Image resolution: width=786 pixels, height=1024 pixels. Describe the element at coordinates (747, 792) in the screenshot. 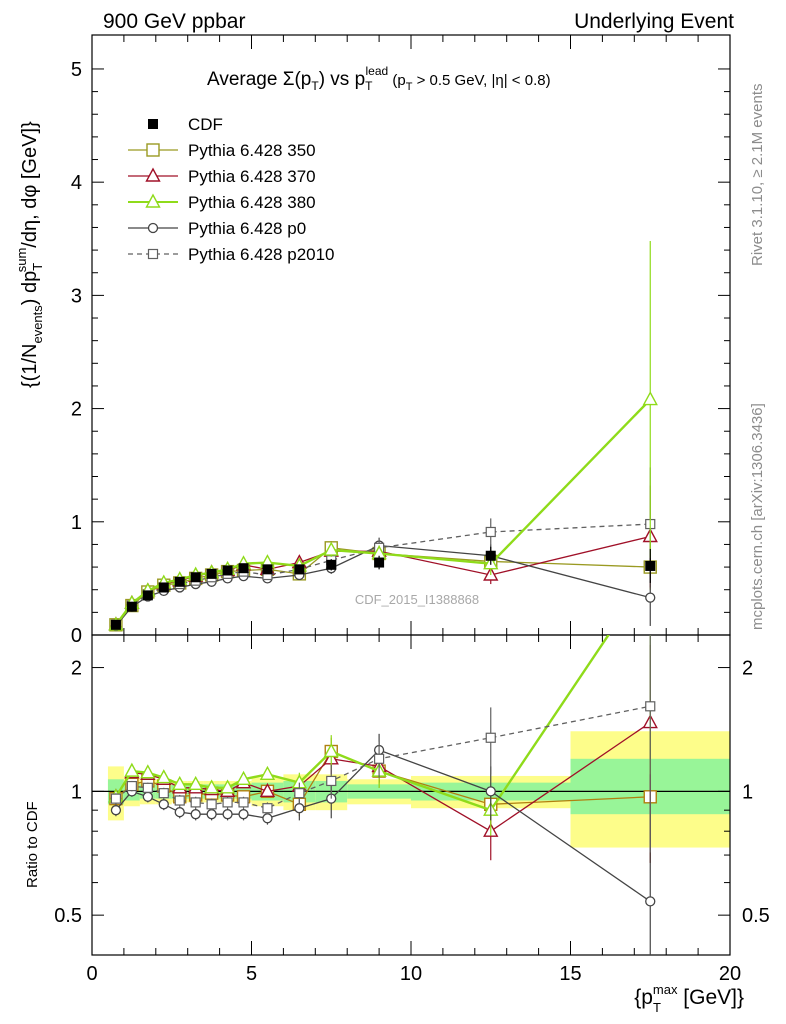

I see `ratio-y-tick-label-right: 1` at that location.